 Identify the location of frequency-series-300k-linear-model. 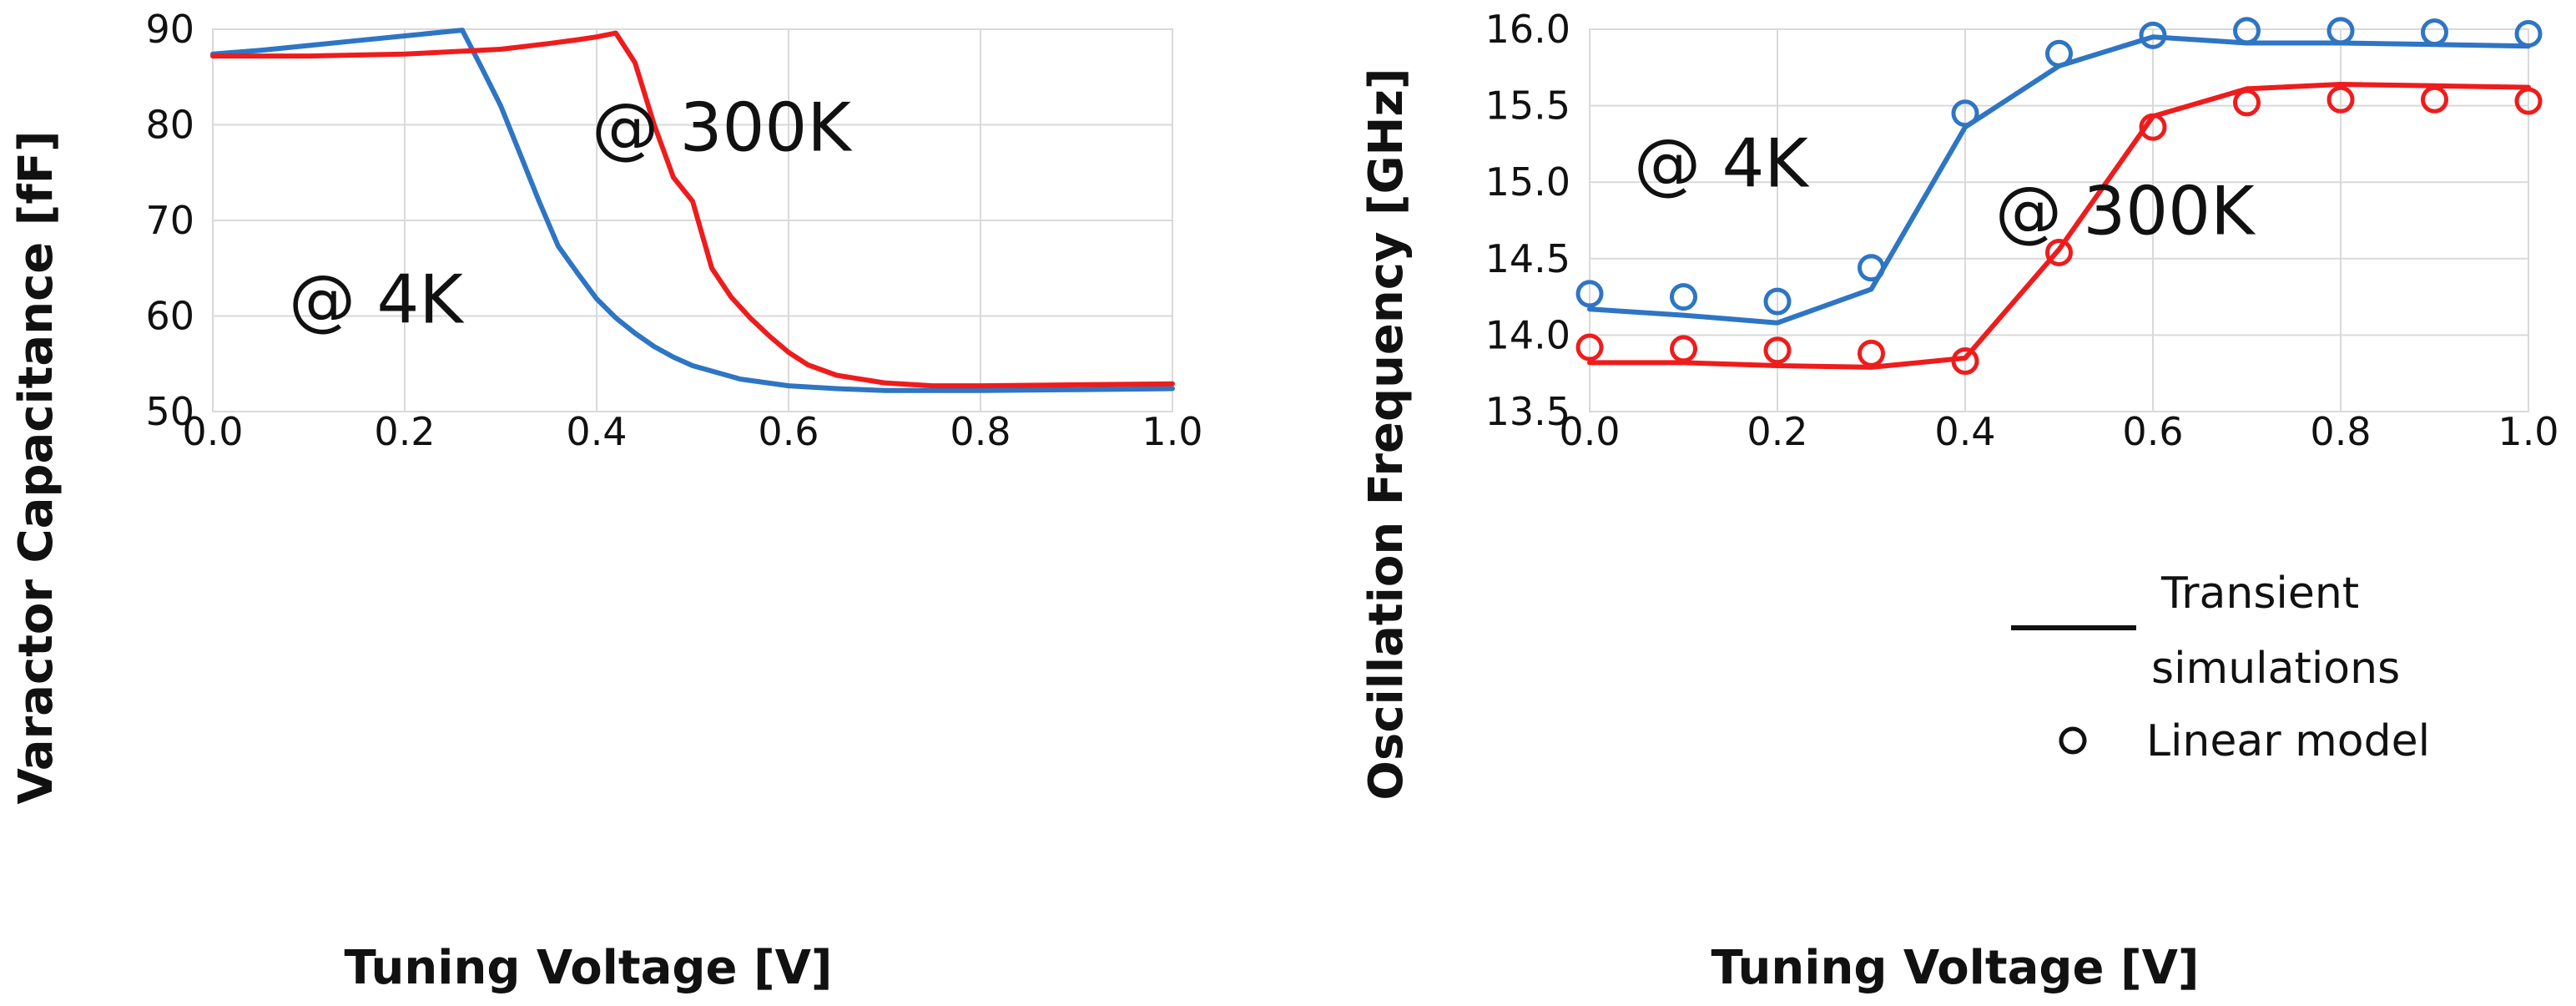
(2059, 230).